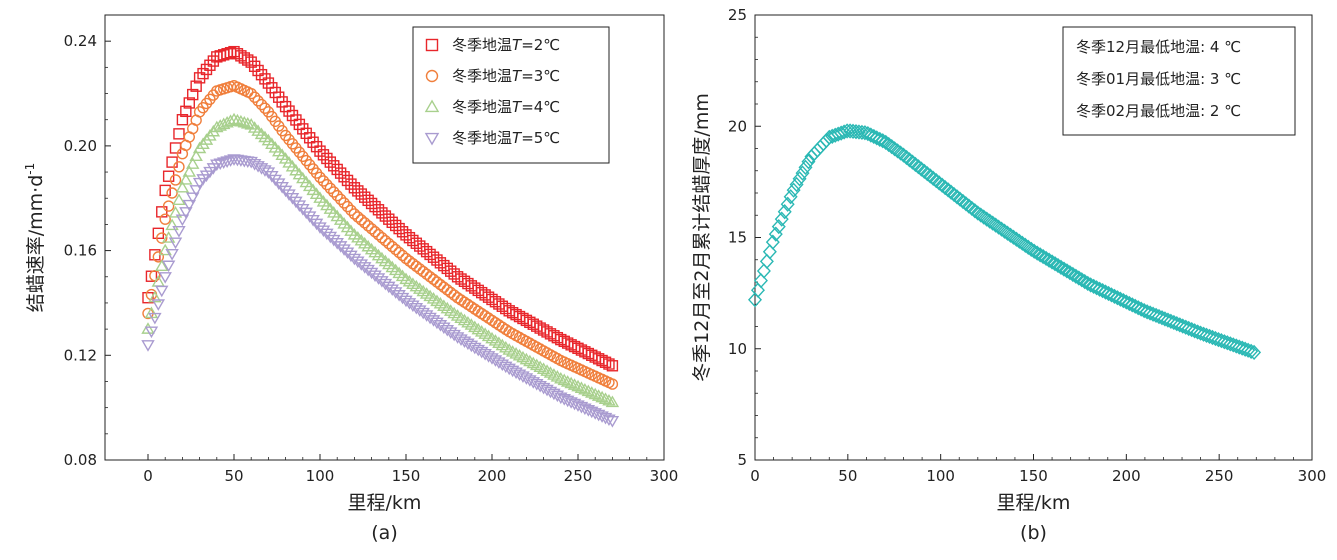  I want to click on y-tick-label: 10, so click(737, 349).